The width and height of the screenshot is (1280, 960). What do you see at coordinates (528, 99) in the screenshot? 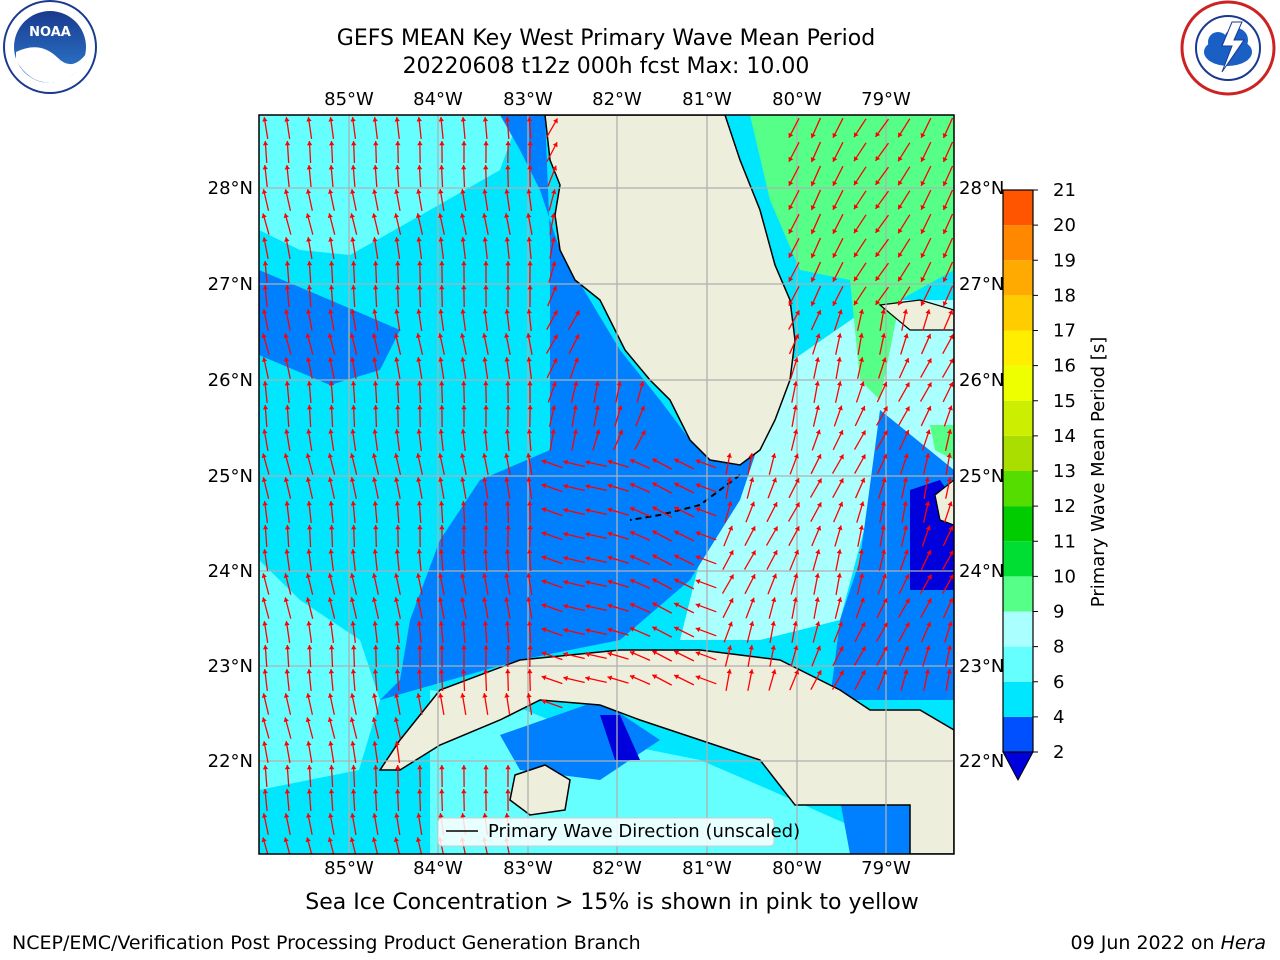
I see `lon-label-top: 83°W` at bounding box center [528, 99].